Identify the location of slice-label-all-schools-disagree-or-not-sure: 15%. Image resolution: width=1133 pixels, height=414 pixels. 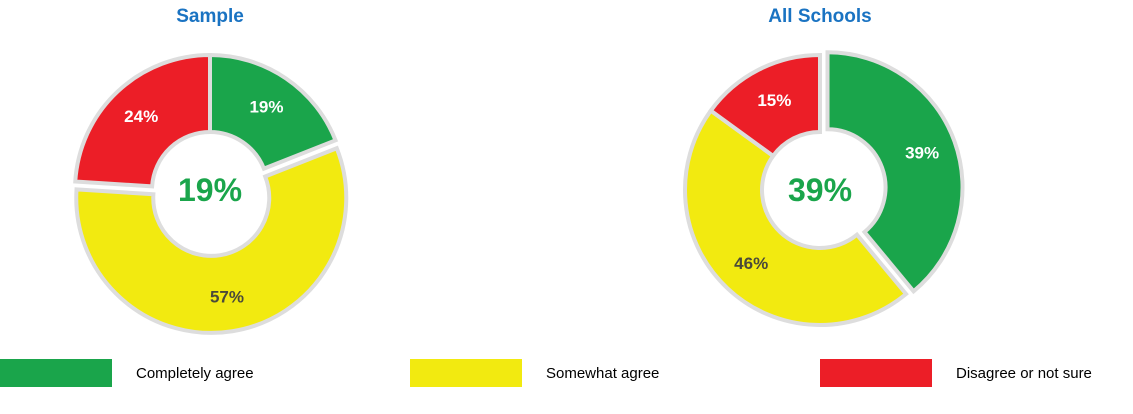
(774, 100).